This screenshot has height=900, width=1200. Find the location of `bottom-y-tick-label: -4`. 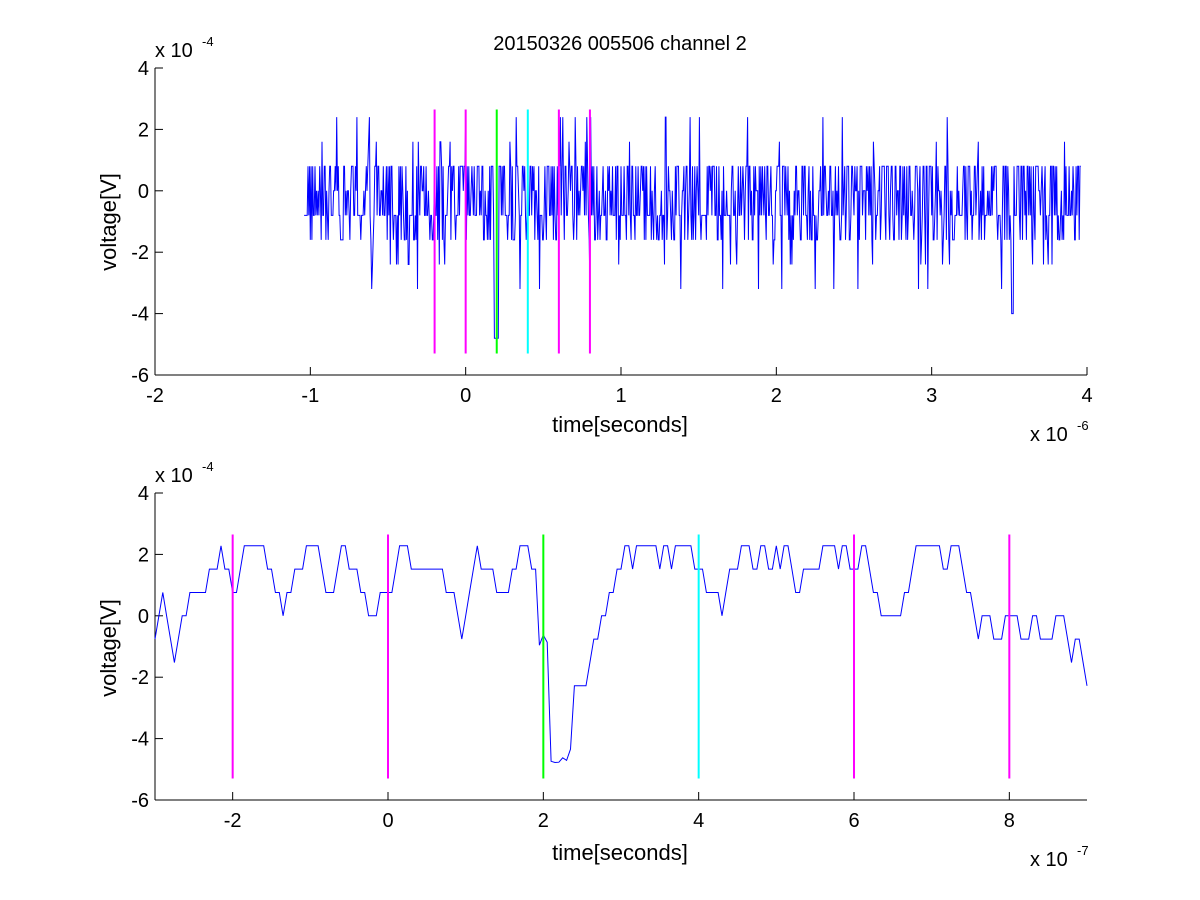

bottom-y-tick-label: -4 is located at coordinates (140, 740).